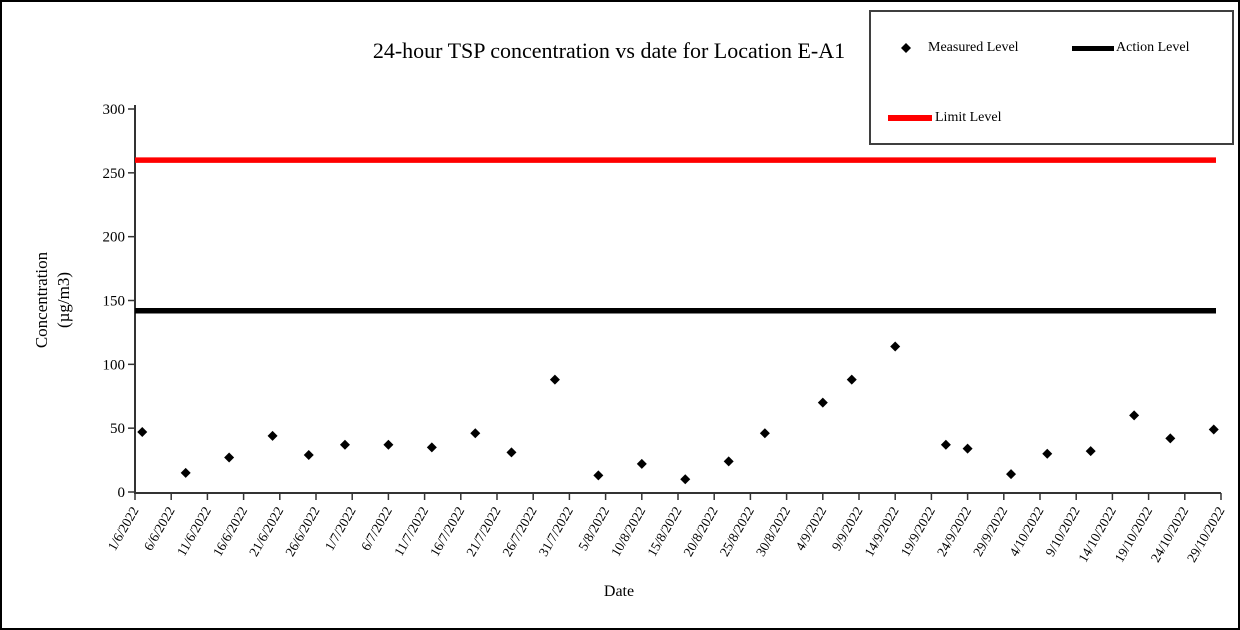 This screenshot has width=1240, height=630. I want to click on x-tick-label: 24/9/2022, so click(954, 531).